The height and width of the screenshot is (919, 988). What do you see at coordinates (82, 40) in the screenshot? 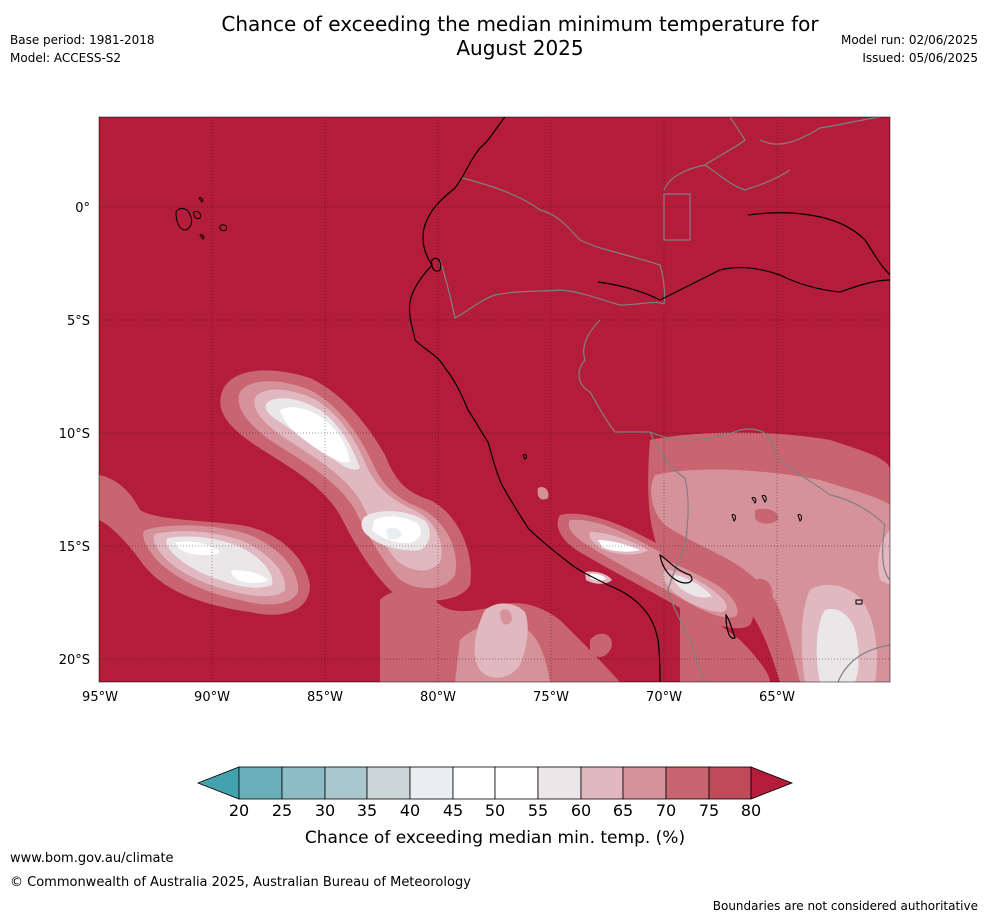
I see `base-period: Base period: 1981-2018` at bounding box center [82, 40].